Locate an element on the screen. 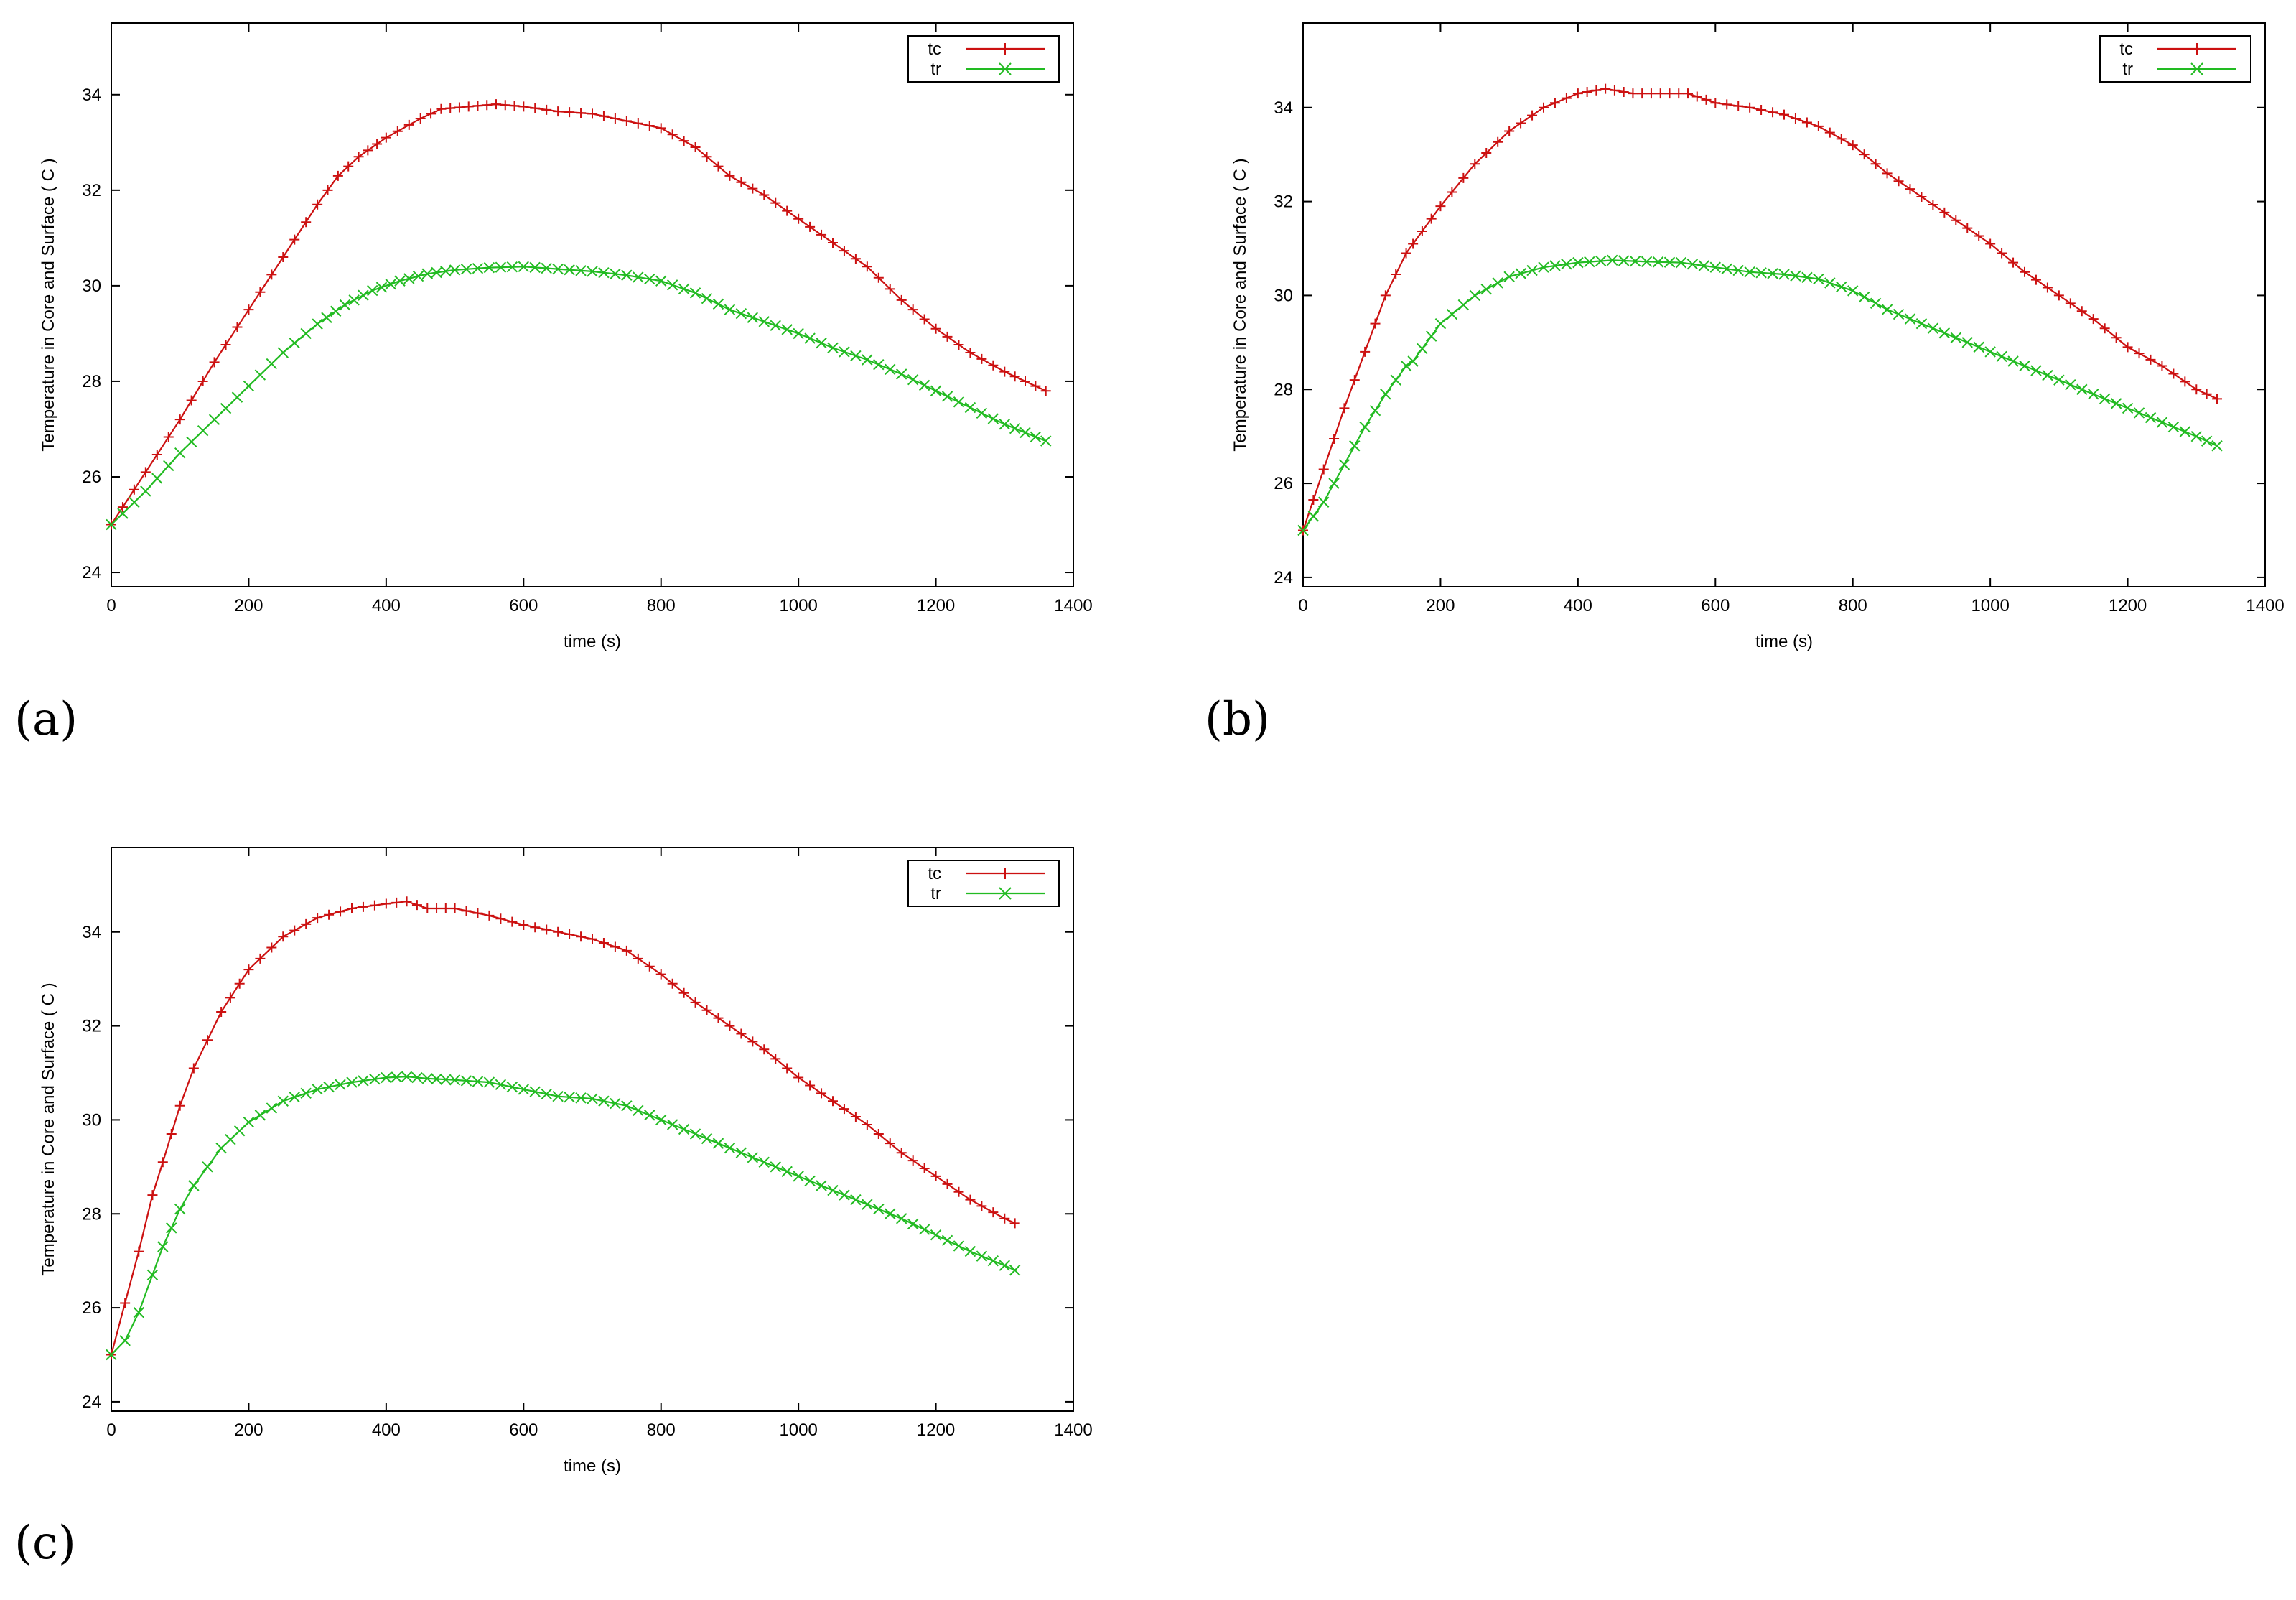  y-axis-label-a: Temperature in Core and Surface ( C ) is located at coordinates (48, 304).